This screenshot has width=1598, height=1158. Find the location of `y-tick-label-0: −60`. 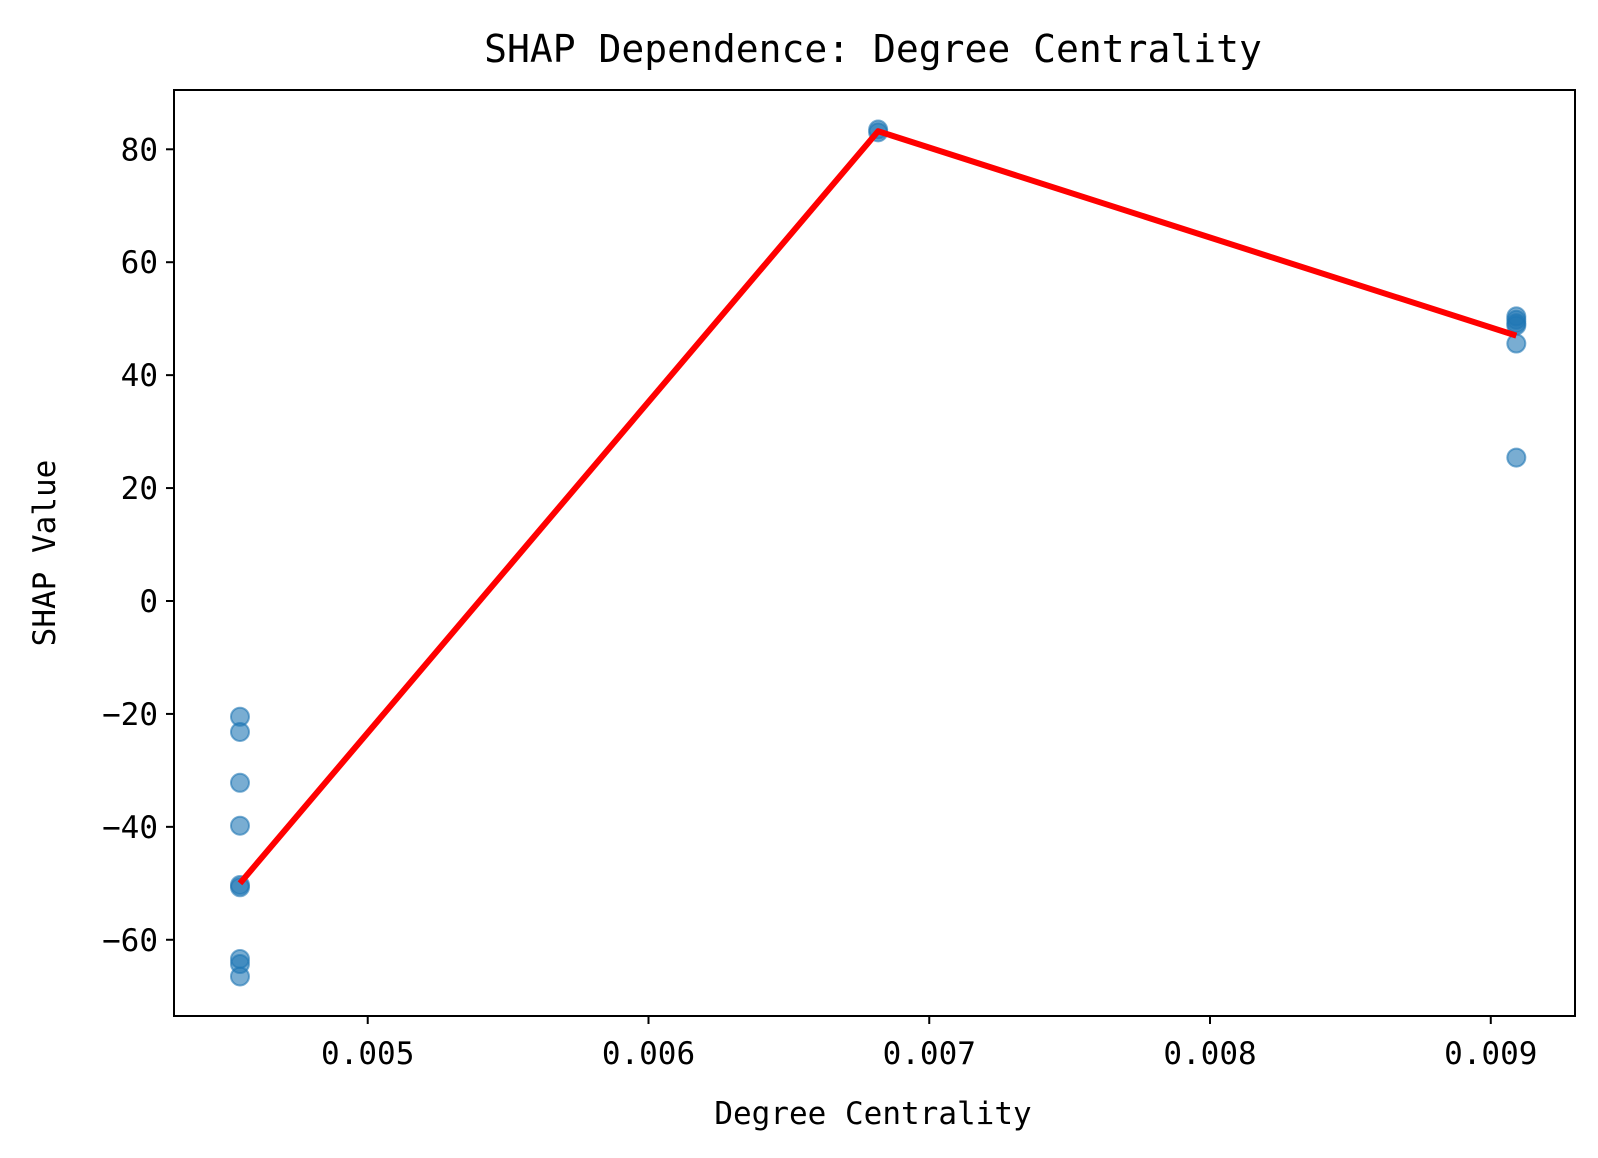

y-tick-label-0: −60 is located at coordinates (130, 941).